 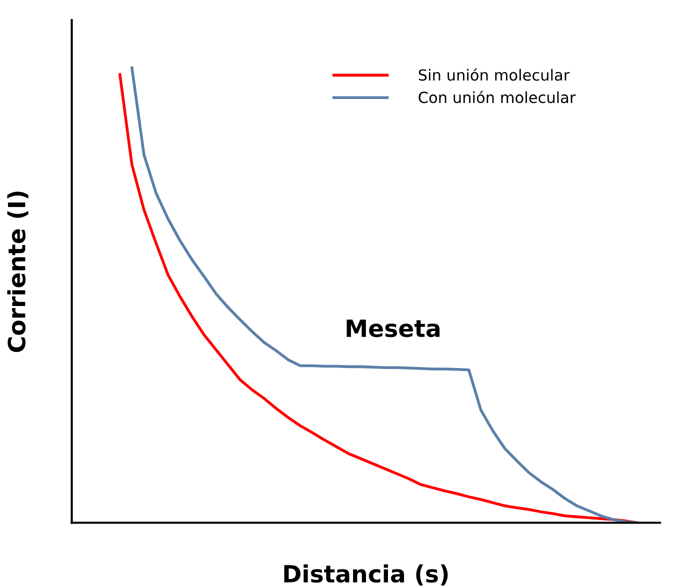 I want to click on legend-label: Sin unión molecular, so click(x=494, y=74).